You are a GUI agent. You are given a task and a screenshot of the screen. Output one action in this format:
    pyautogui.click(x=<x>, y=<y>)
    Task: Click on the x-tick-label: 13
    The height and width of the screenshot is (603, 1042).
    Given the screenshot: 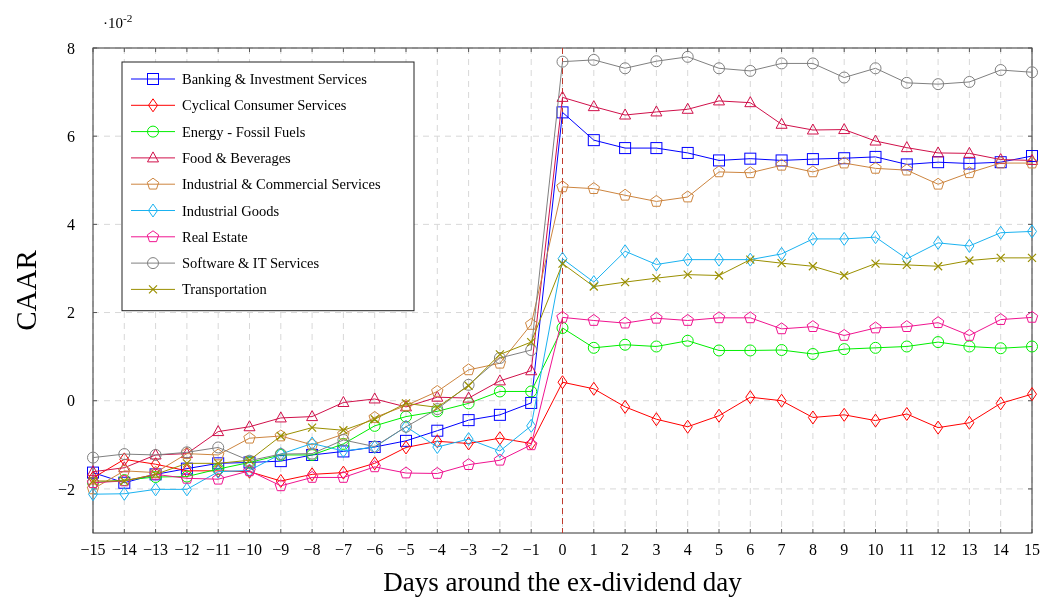 What is the action you would take?
    pyautogui.click(x=969, y=549)
    